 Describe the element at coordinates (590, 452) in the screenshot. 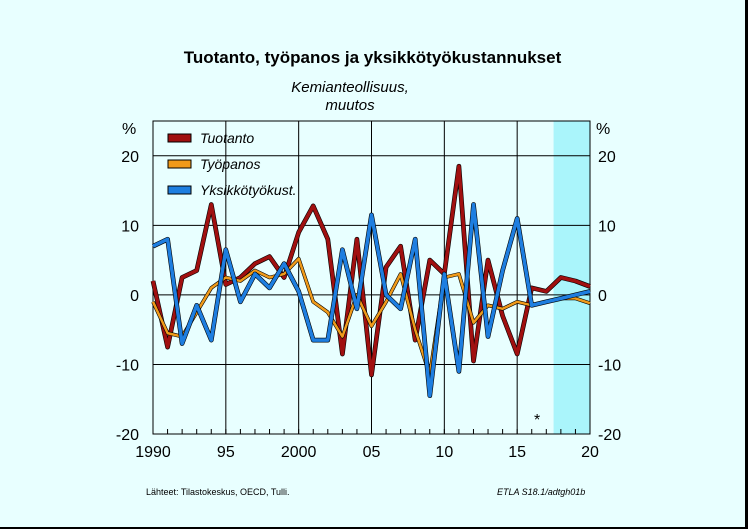

I see `x-tick-label: 20` at that location.